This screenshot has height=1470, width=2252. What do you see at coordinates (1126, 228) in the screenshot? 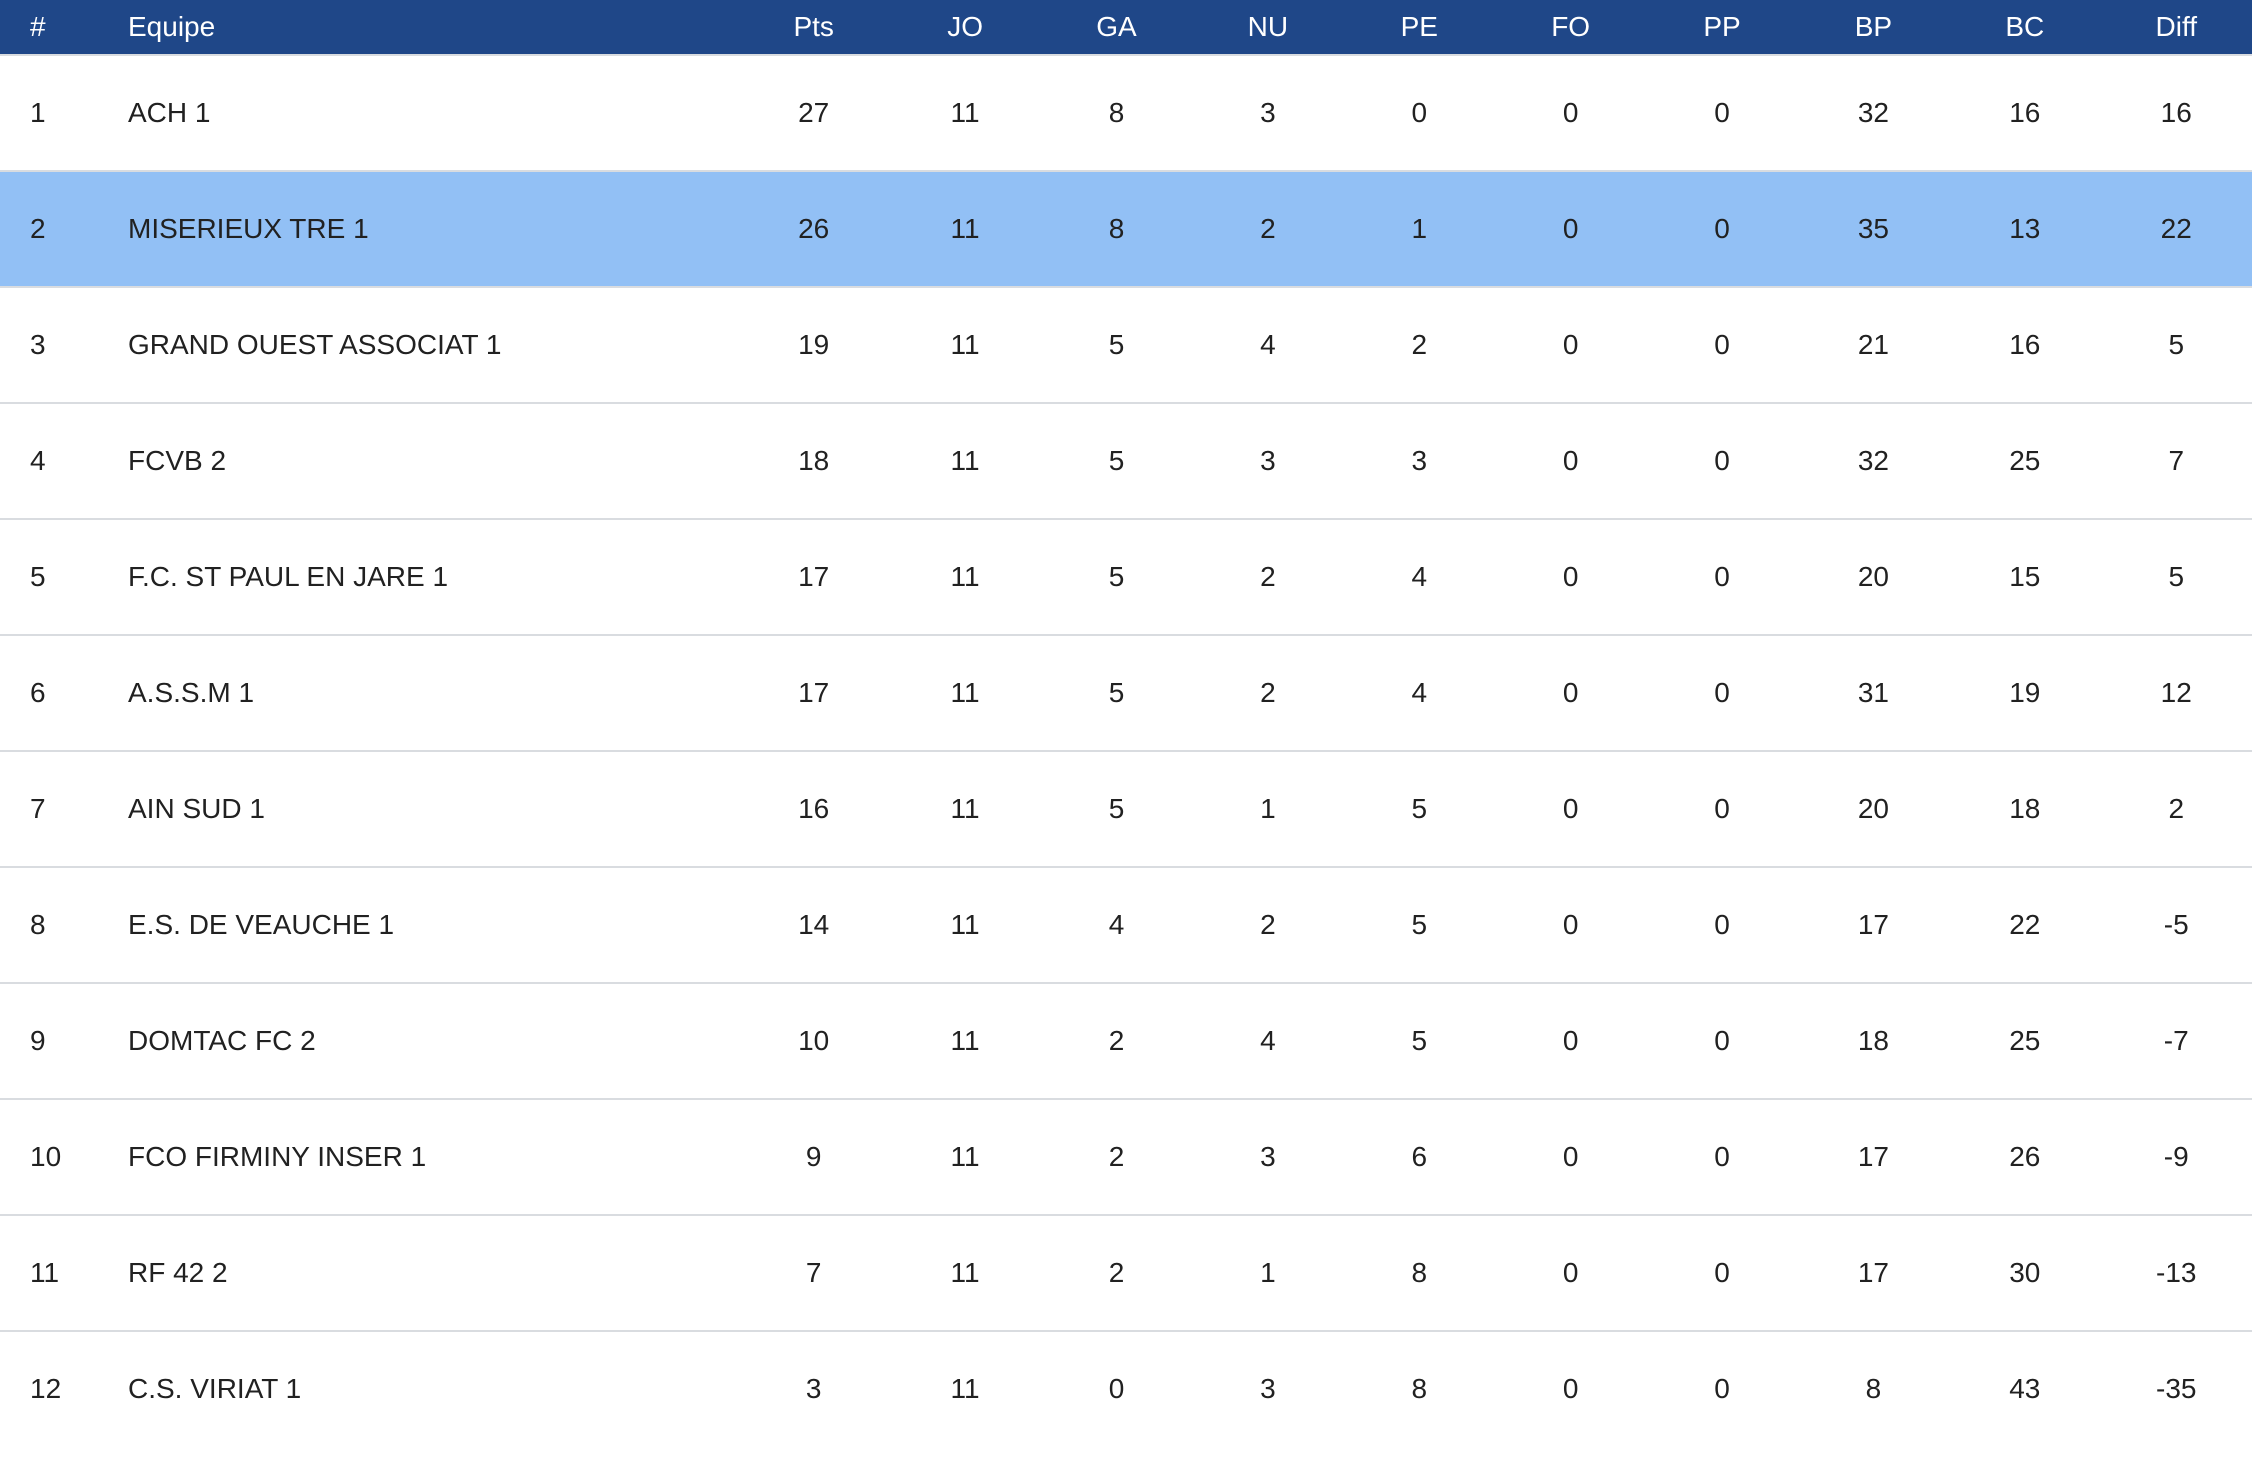
I see `table-row: 2 MISERIEUX TRE 1 26 11 8 2 1 0 0 35 13 22` at bounding box center [1126, 228].